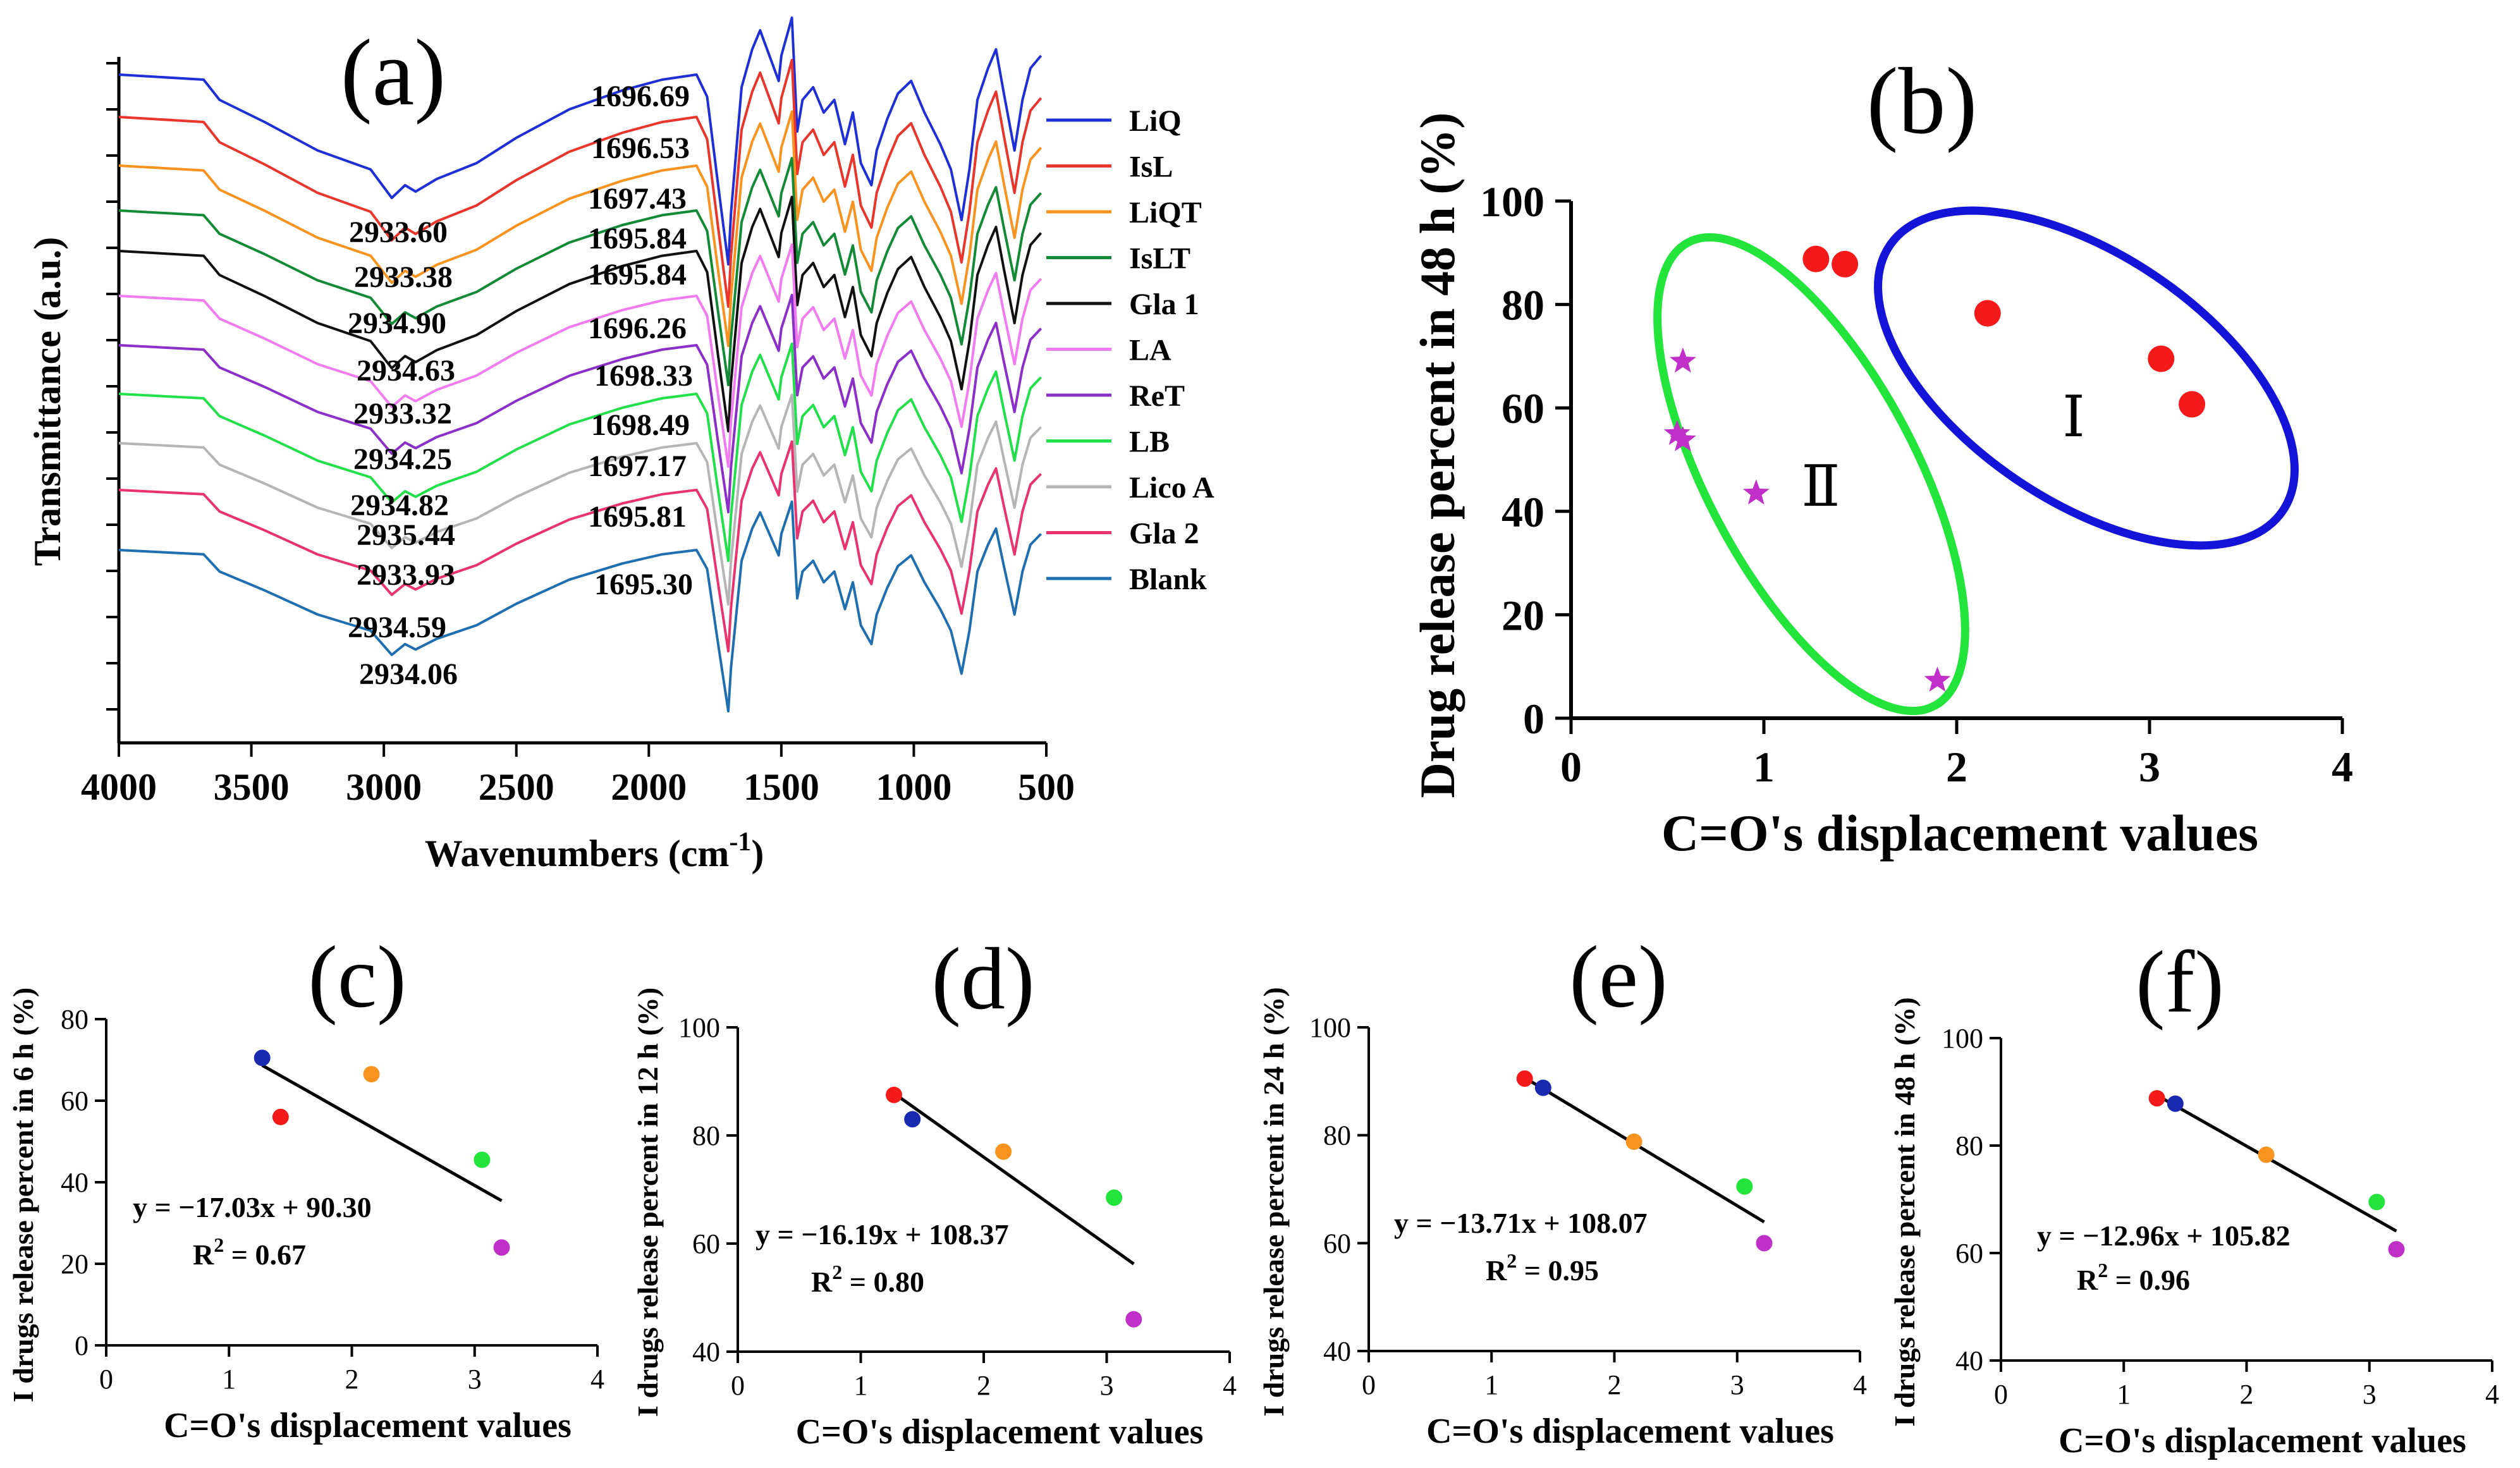 The height and width of the screenshot is (1468, 2520). Describe the element at coordinates (861, 1386) in the screenshot. I see `x-tick-label: 1` at that location.